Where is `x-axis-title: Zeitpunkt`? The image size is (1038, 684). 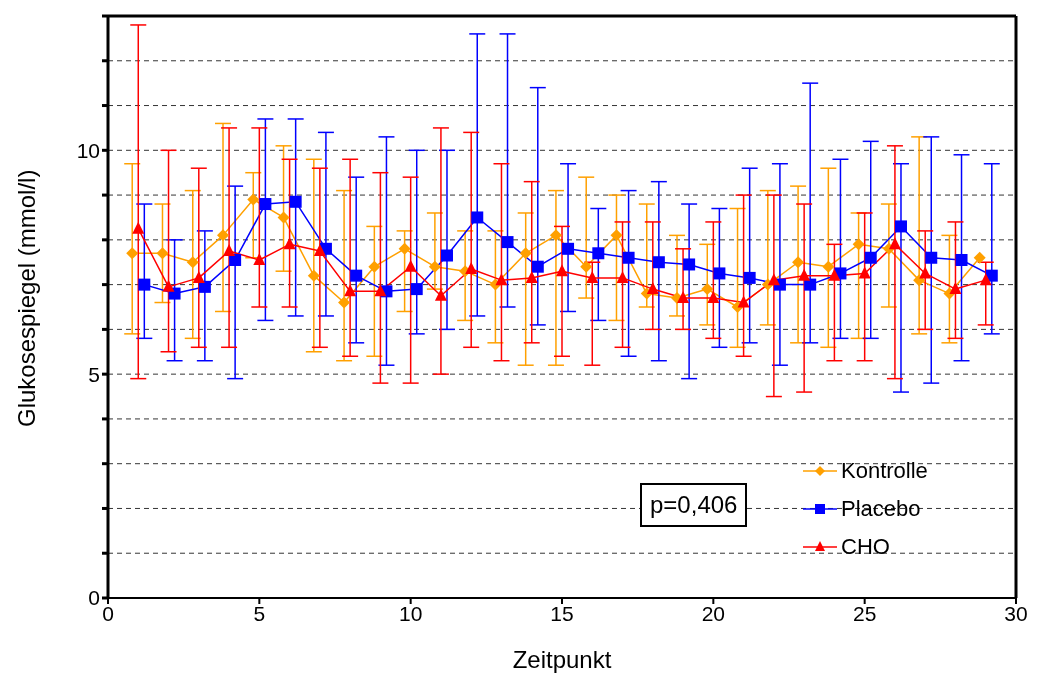
x-axis-title: Zeitpunkt is located at coordinates (562, 659).